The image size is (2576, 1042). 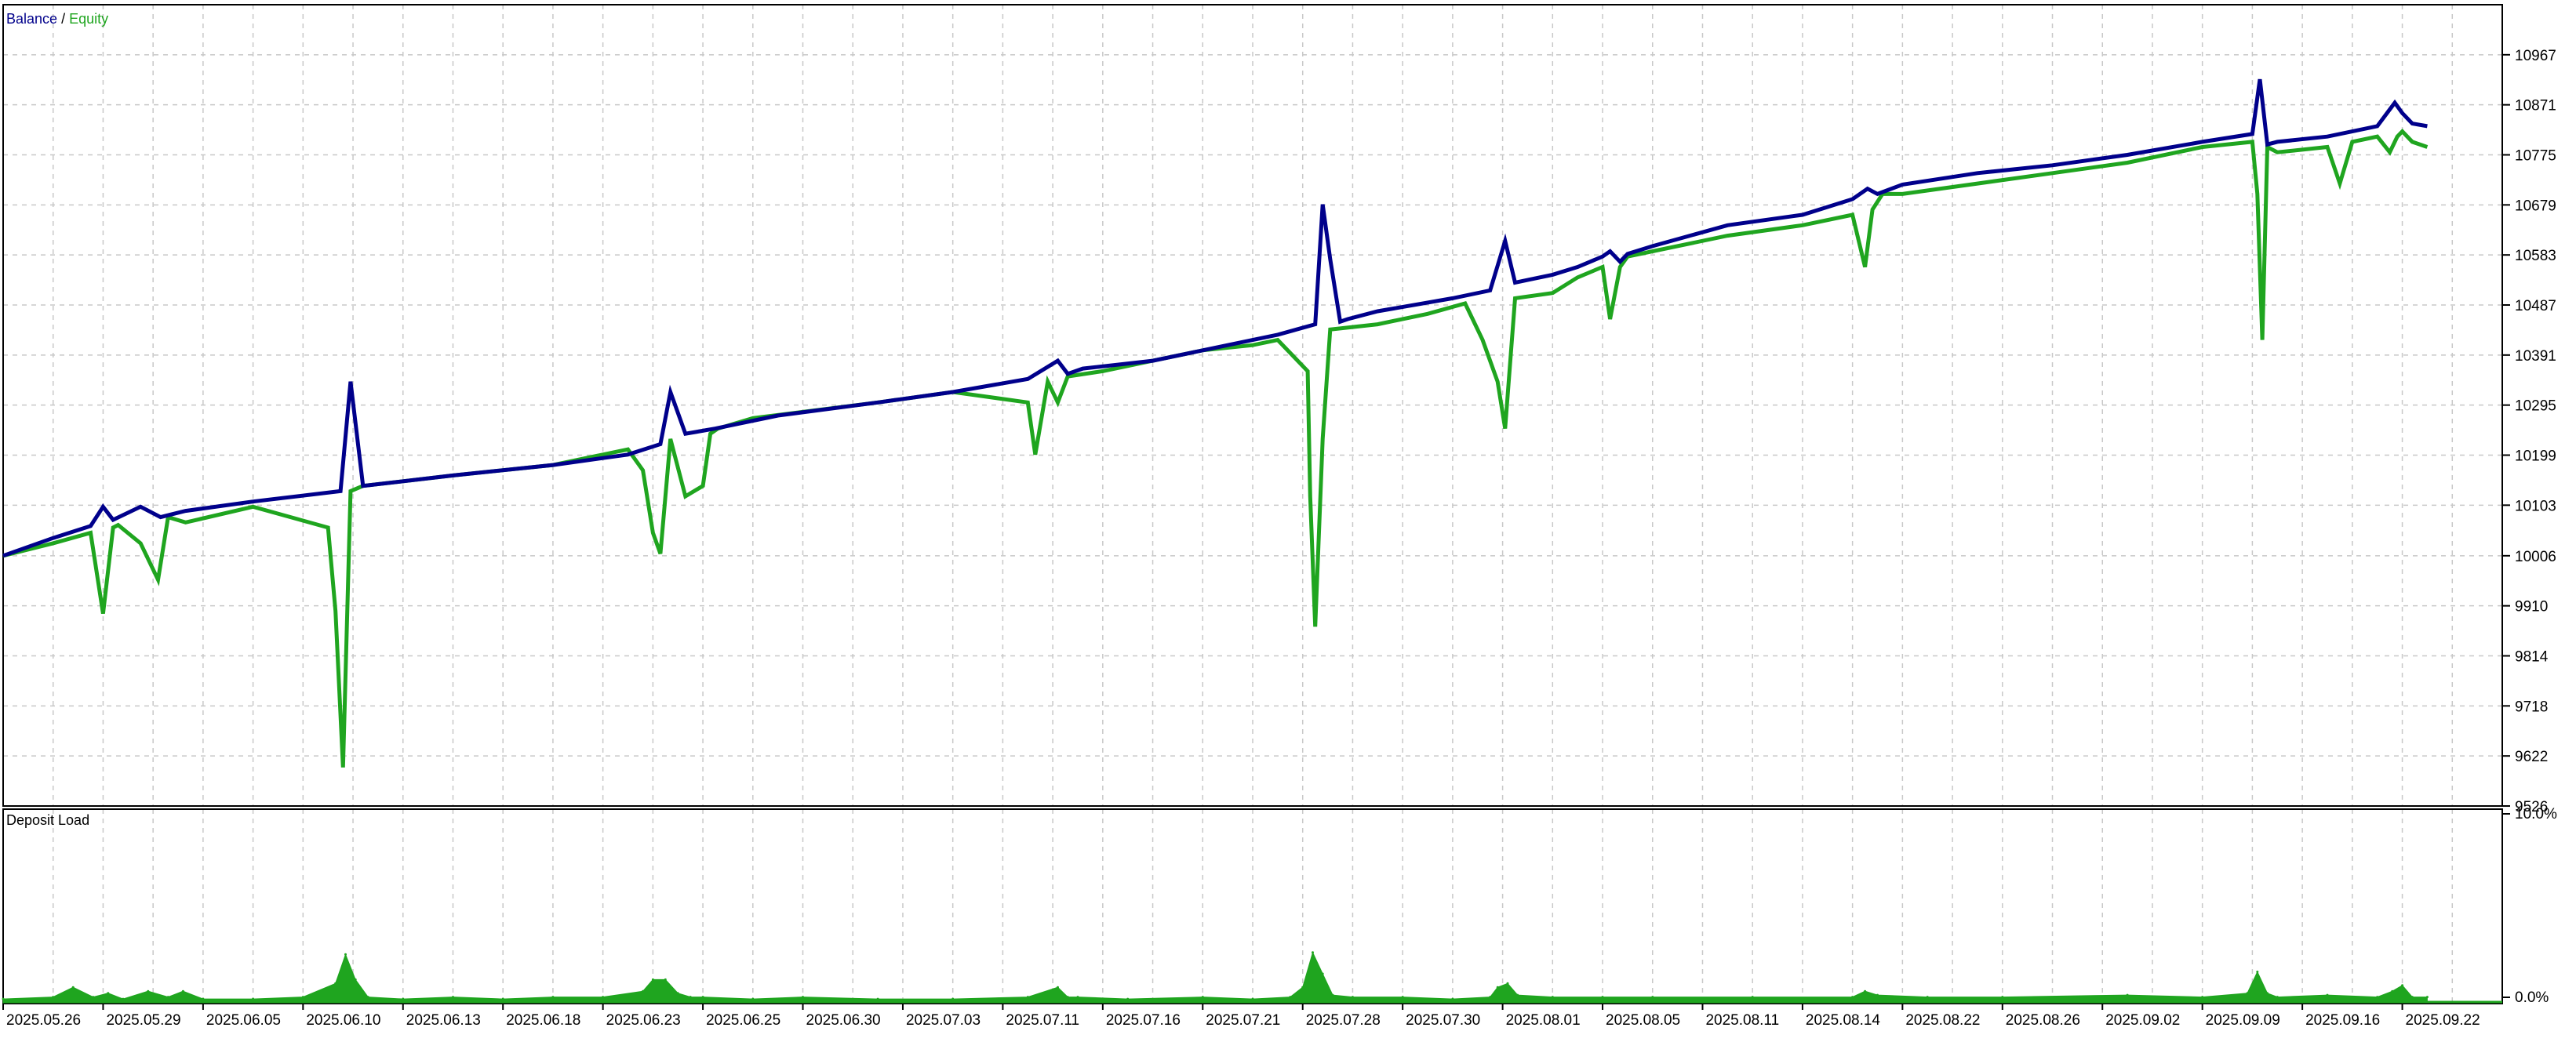 What do you see at coordinates (88, 19) in the screenshot?
I see `legend-equity: Equity` at bounding box center [88, 19].